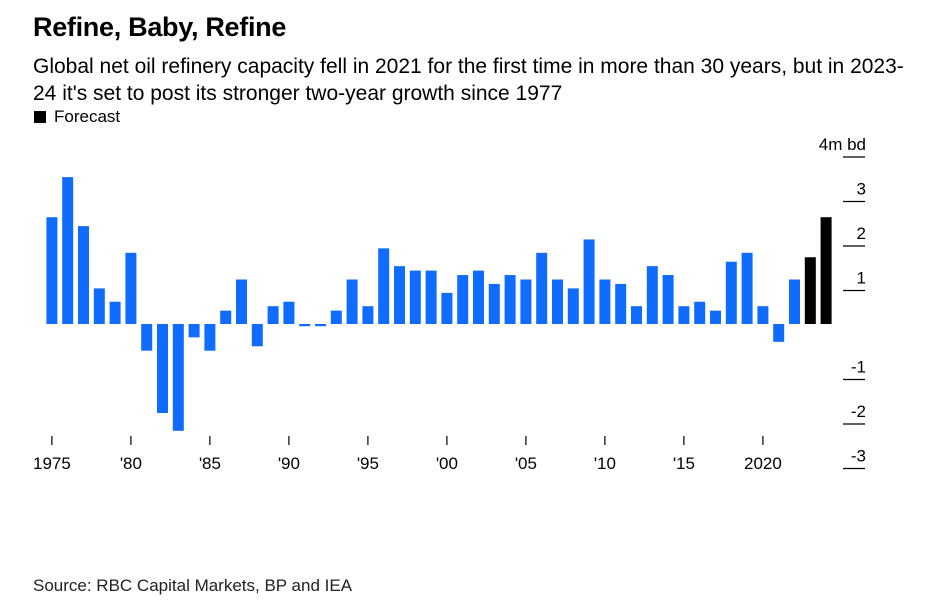  I want to click on legend: Forecast, so click(77, 117).